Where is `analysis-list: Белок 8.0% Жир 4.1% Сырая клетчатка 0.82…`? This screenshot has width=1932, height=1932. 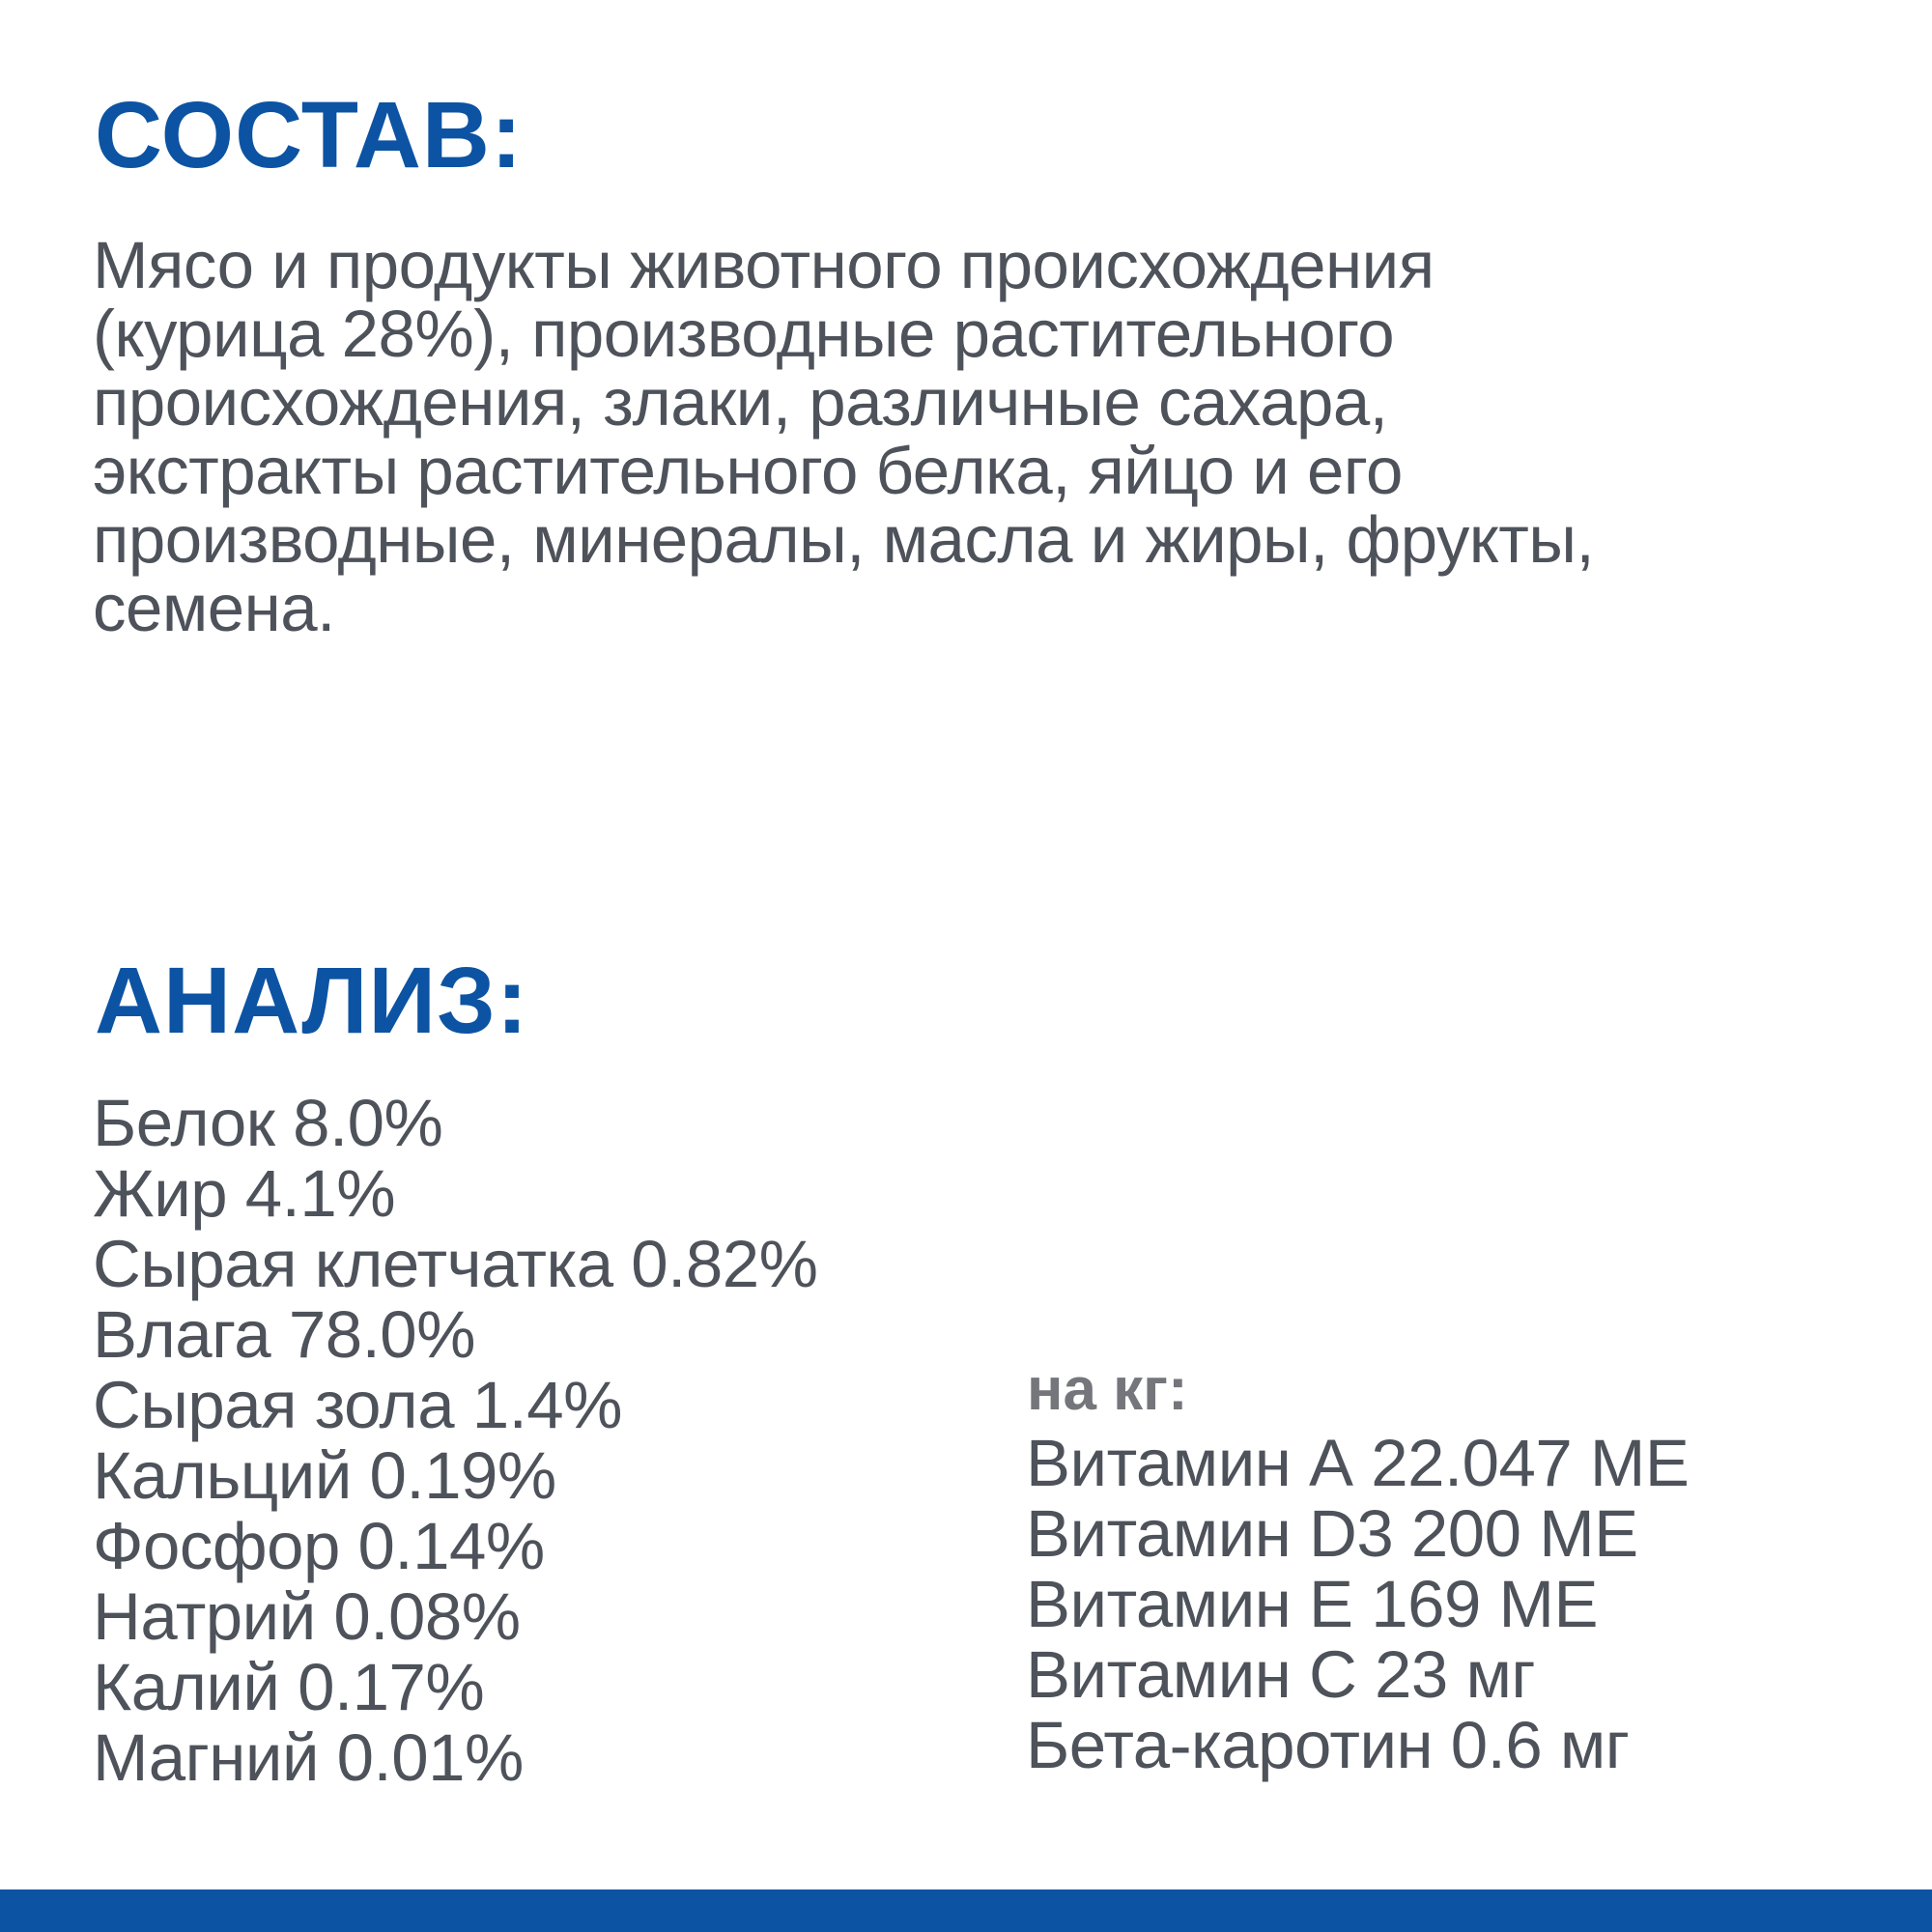 analysis-list: Белок 8.0% Жир 4.1% Сырая клетчатка 0.82… is located at coordinates (455, 1440).